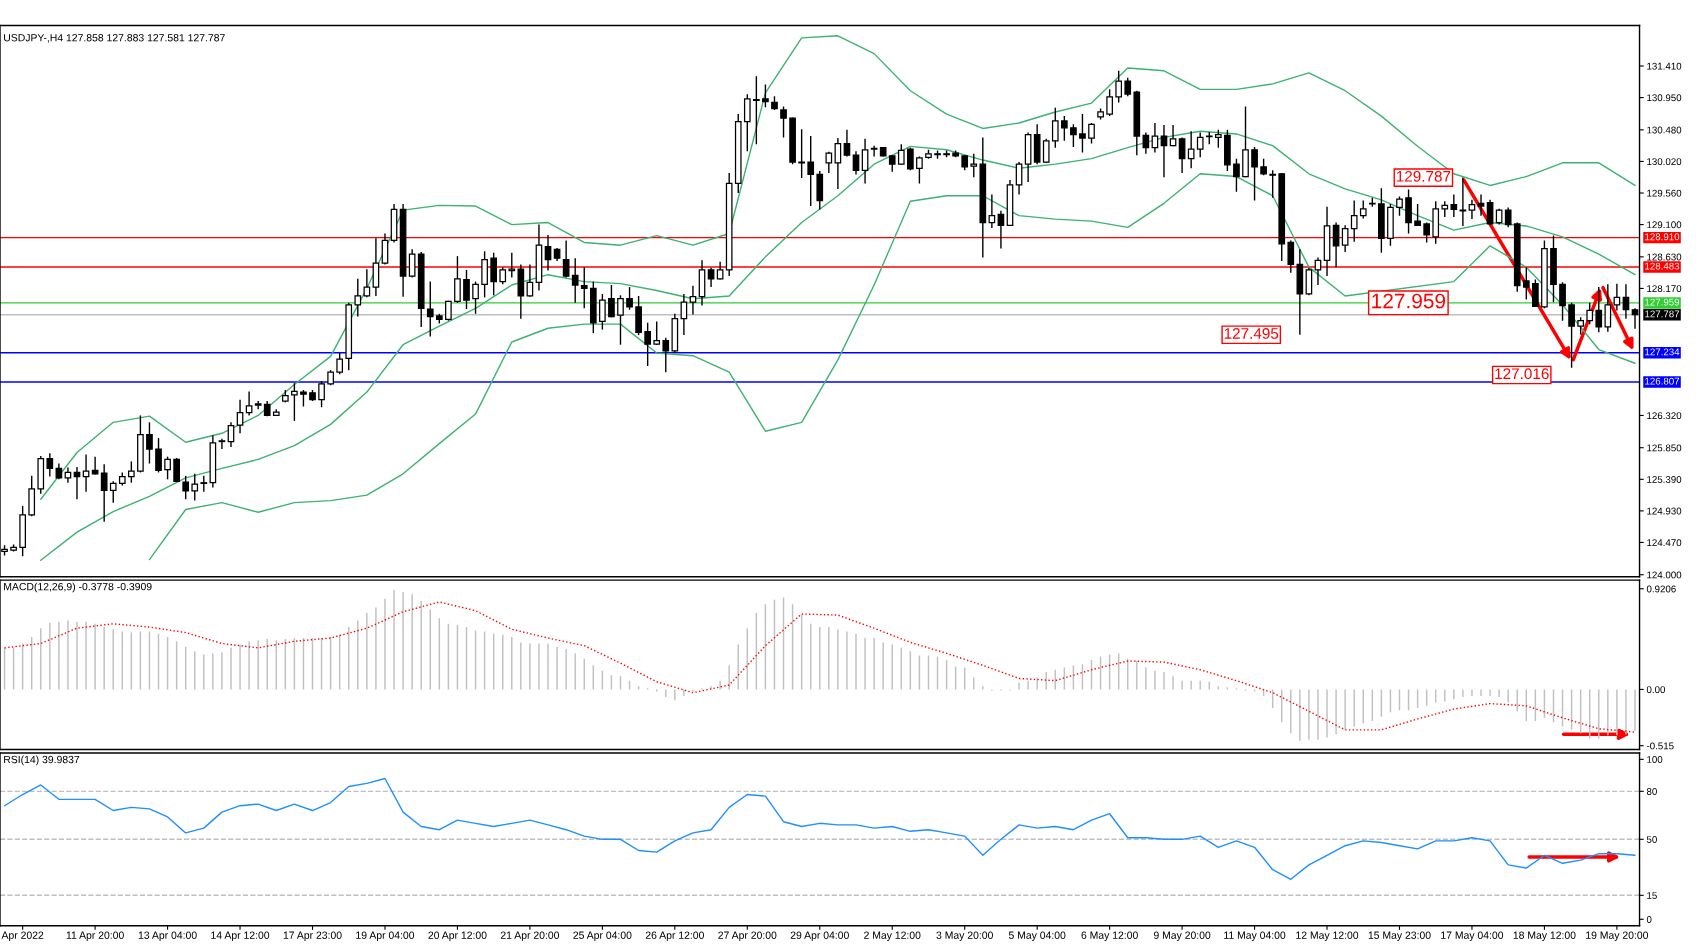  I want to click on x-tick-label: Apr 2022, so click(22, 936).